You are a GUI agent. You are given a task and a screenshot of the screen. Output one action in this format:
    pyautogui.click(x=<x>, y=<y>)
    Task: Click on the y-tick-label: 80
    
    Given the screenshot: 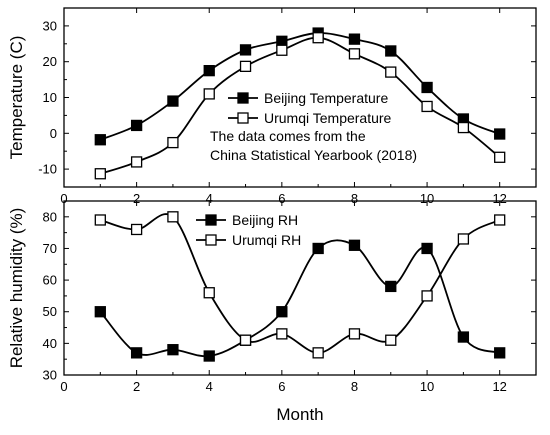 What is the action you would take?
    pyautogui.click(x=50, y=216)
    